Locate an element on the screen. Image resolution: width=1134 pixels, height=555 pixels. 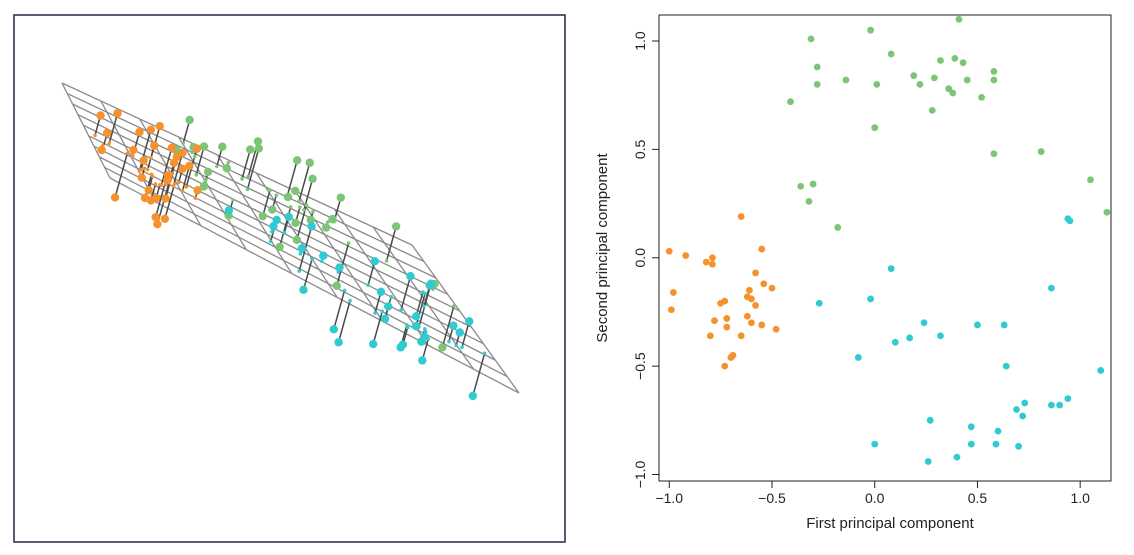
x-tick-label: 0.0 is located at coordinates (875, 498).